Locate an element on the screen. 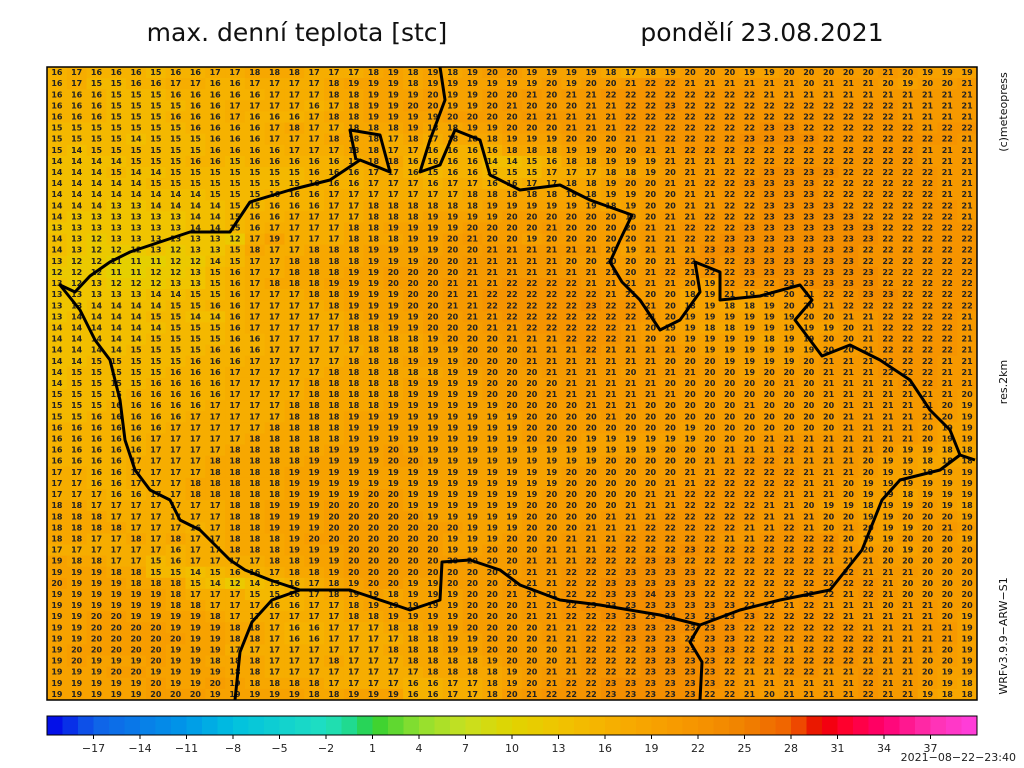  cell-value: 15 is located at coordinates (156, 128).